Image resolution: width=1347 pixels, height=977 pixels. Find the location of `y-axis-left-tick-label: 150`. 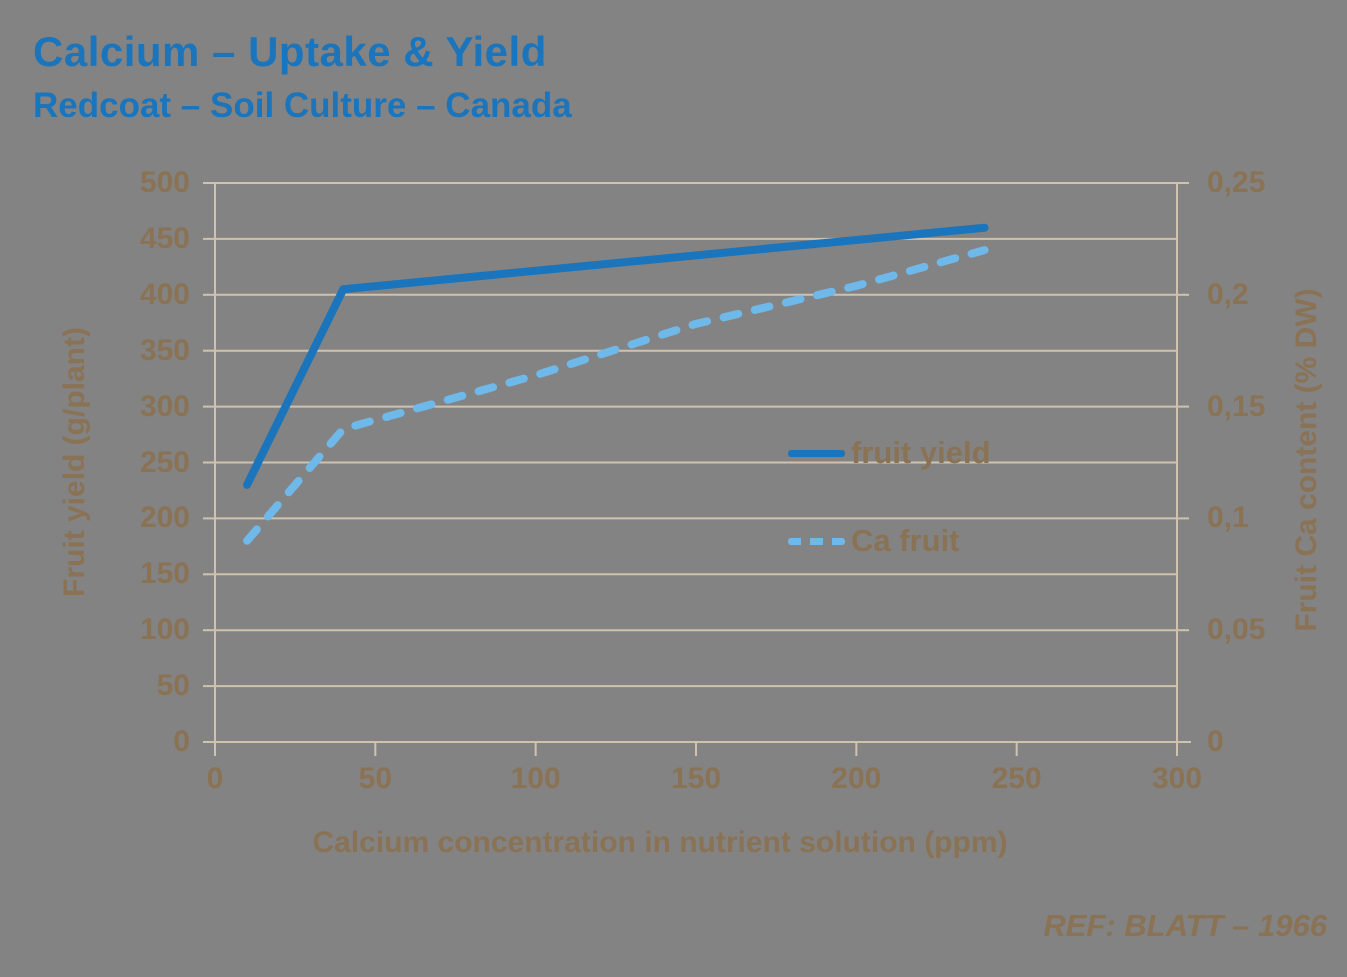

y-axis-left-tick-label: 150 is located at coordinates (164, 574).